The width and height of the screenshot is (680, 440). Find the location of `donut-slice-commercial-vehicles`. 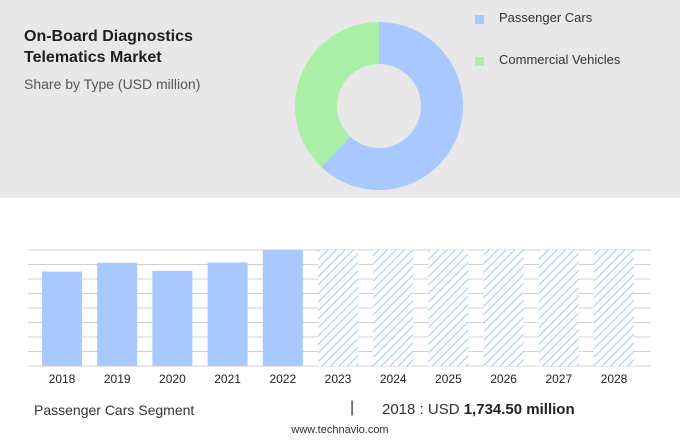

donut-slice-commercial-vehicles is located at coordinates (337, 95).